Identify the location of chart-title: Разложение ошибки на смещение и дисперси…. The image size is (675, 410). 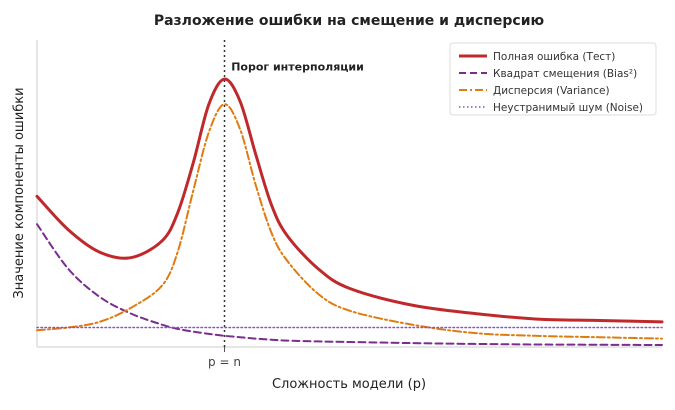
(349, 21).